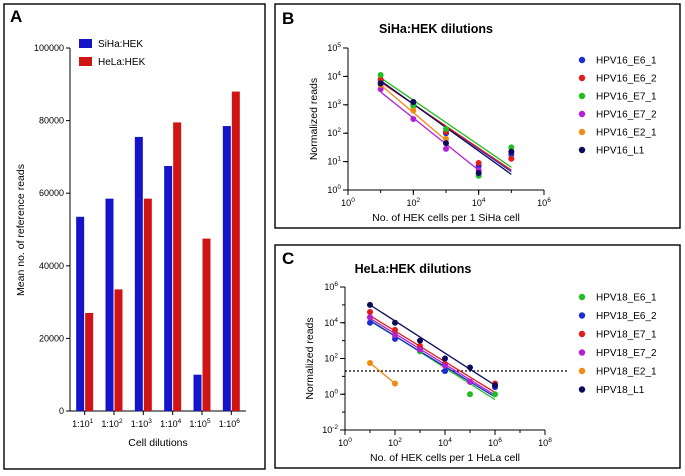 Image resolution: width=685 pixels, height=476 pixels. What do you see at coordinates (620, 151) in the screenshot?
I see `panel-b-legend-label: HPV16_L1` at bounding box center [620, 151].